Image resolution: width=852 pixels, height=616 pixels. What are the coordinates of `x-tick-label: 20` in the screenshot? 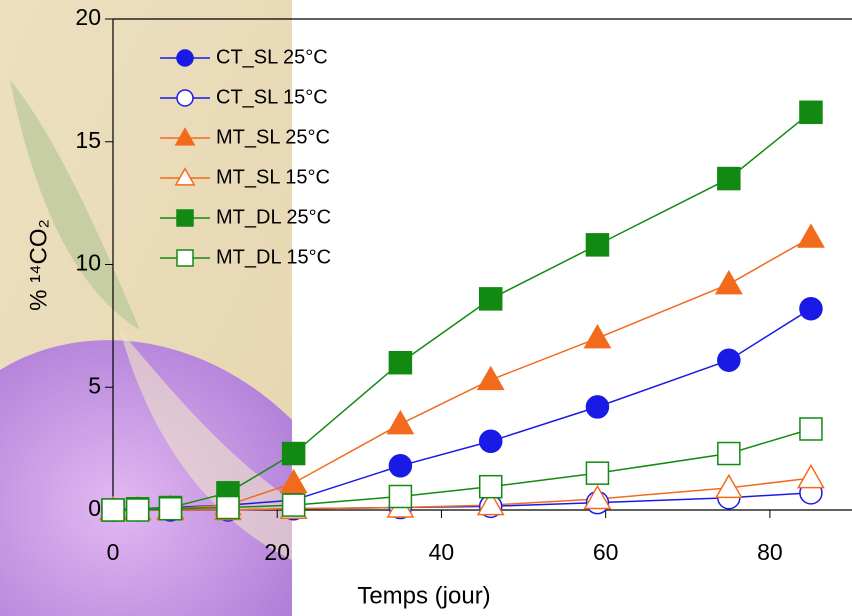 It's located at (277, 552).